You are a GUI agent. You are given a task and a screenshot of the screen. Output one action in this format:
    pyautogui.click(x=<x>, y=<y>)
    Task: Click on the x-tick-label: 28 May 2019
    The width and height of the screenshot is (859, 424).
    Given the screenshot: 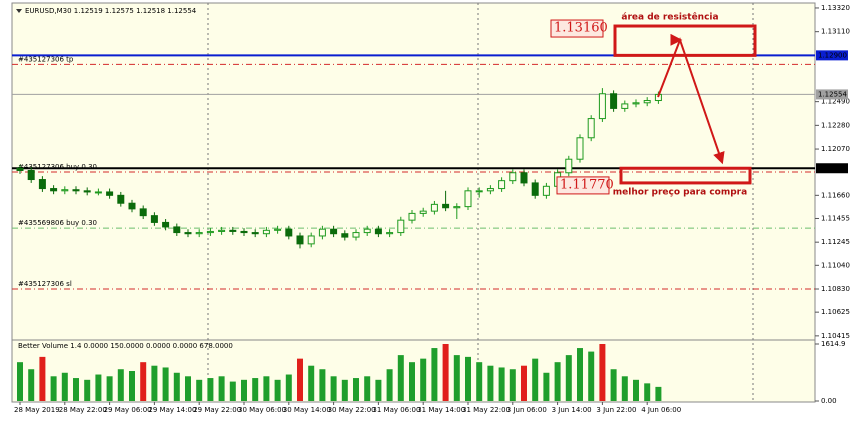 What is the action you would take?
    pyautogui.click(x=37, y=410)
    